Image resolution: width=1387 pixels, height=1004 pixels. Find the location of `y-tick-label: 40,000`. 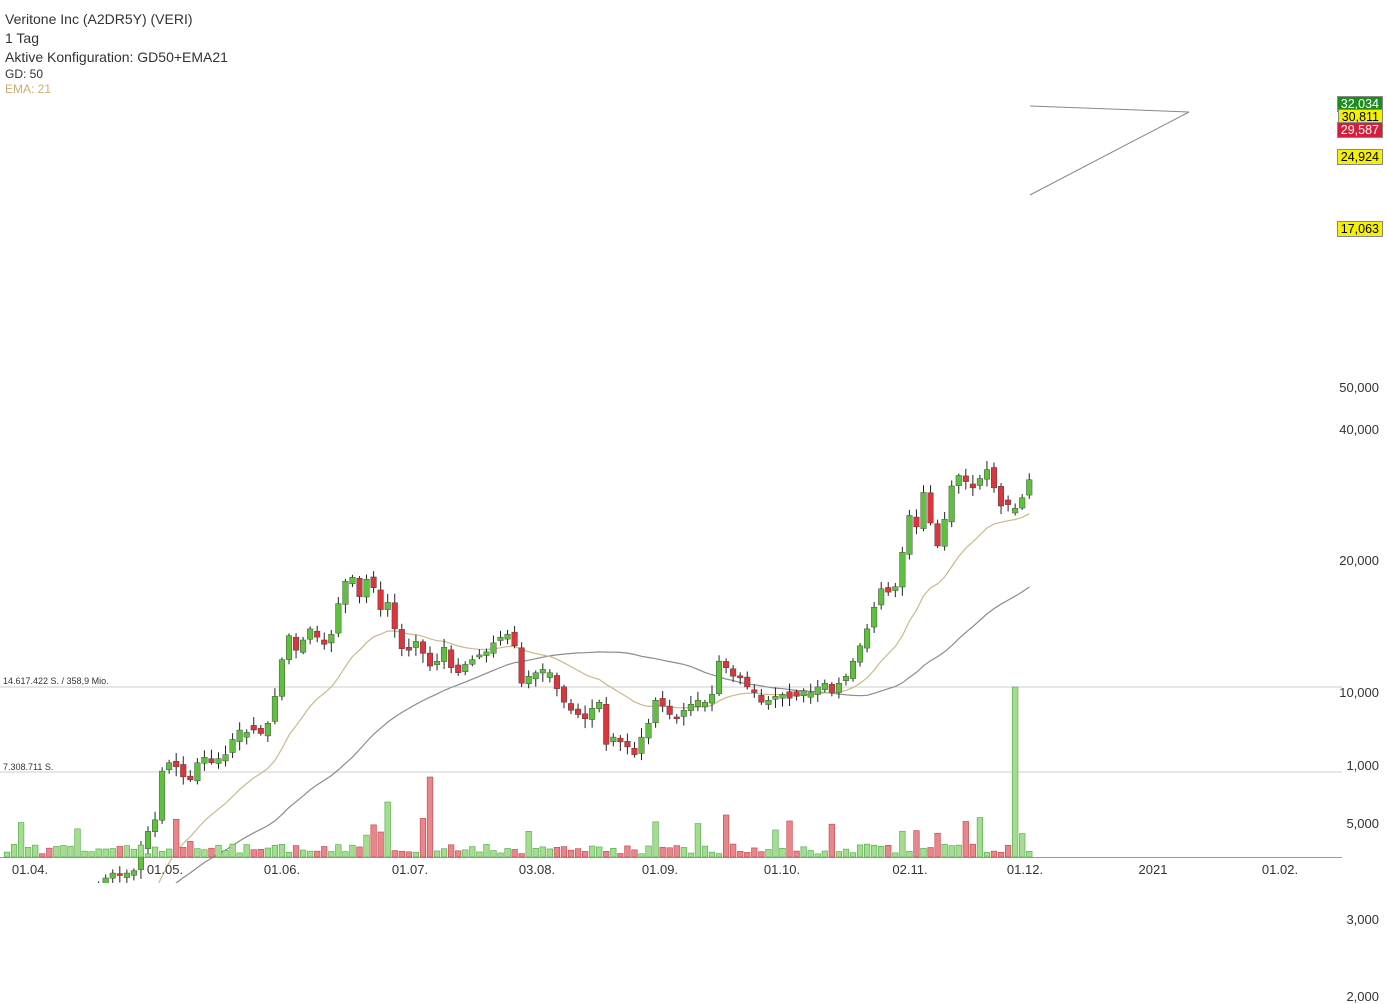

y-tick-label: 40,000 is located at coordinates (1359, 430).